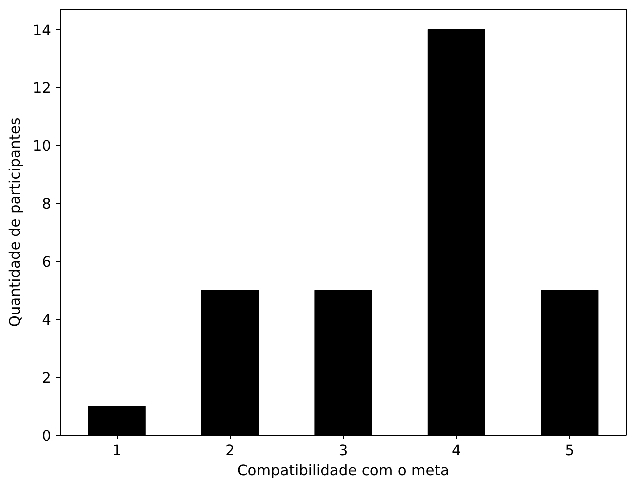  I want to click on y-tick-label: 8, so click(47, 205).